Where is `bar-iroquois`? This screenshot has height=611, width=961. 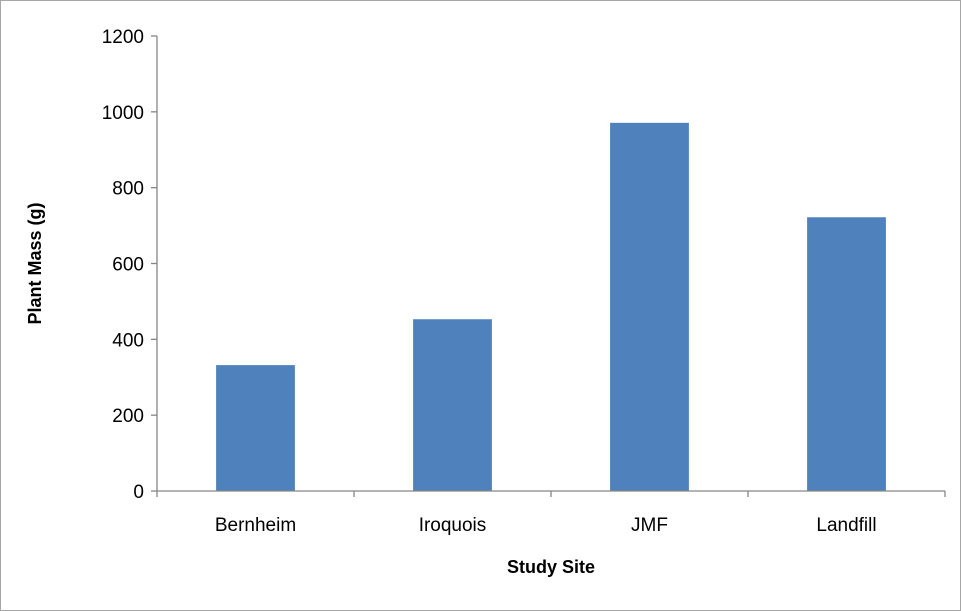 bar-iroquois is located at coordinates (452, 405).